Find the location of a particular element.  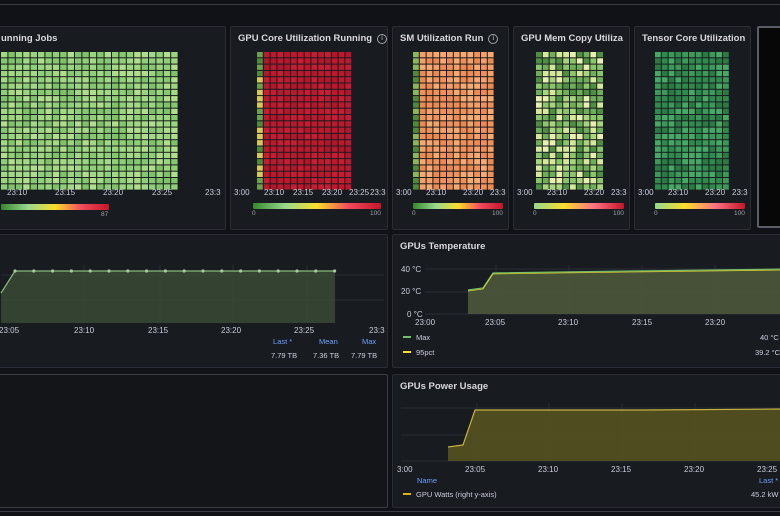

temperature-chart is located at coordinates (586, 301).